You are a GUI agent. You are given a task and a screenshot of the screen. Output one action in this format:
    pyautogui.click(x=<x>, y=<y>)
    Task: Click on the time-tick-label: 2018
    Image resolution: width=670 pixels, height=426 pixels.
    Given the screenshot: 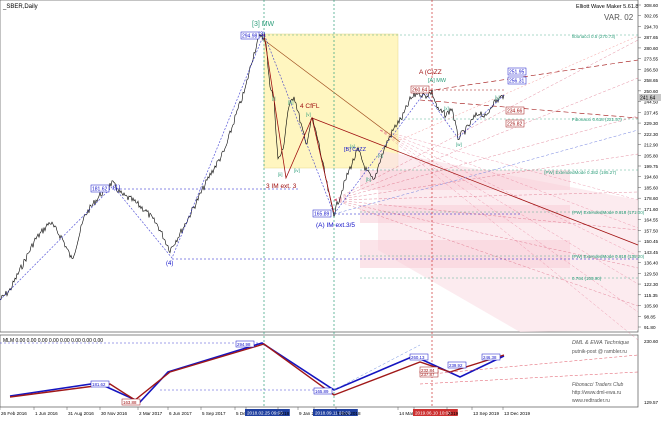 What is the action you would take?
    pyautogui.click(x=284, y=413)
    